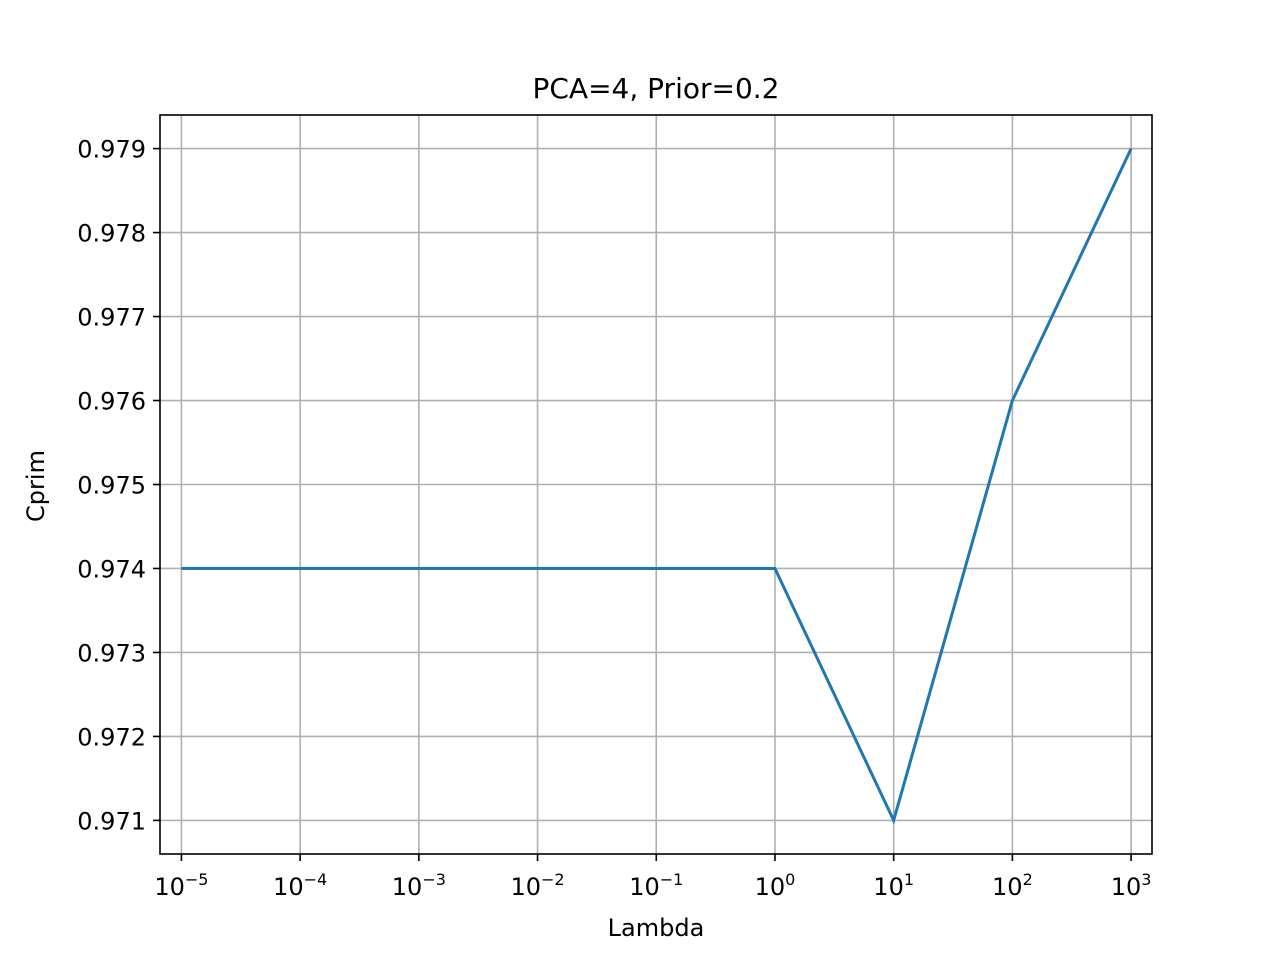  Describe the element at coordinates (181, 885) in the screenshot. I see `x-tick-label: 10⁻⁵` at that location.